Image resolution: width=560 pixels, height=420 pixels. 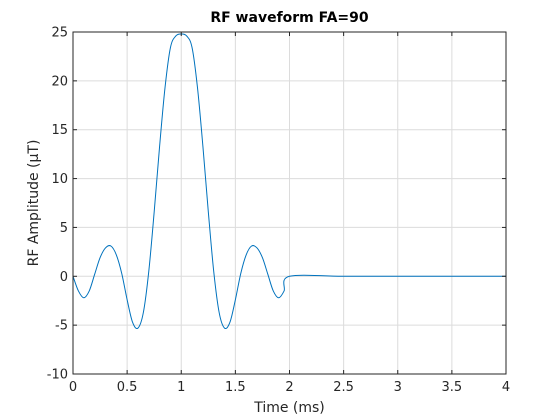 What do you see at coordinates (59, 179) in the screenshot?
I see `y-tick-label: 10` at bounding box center [59, 179].